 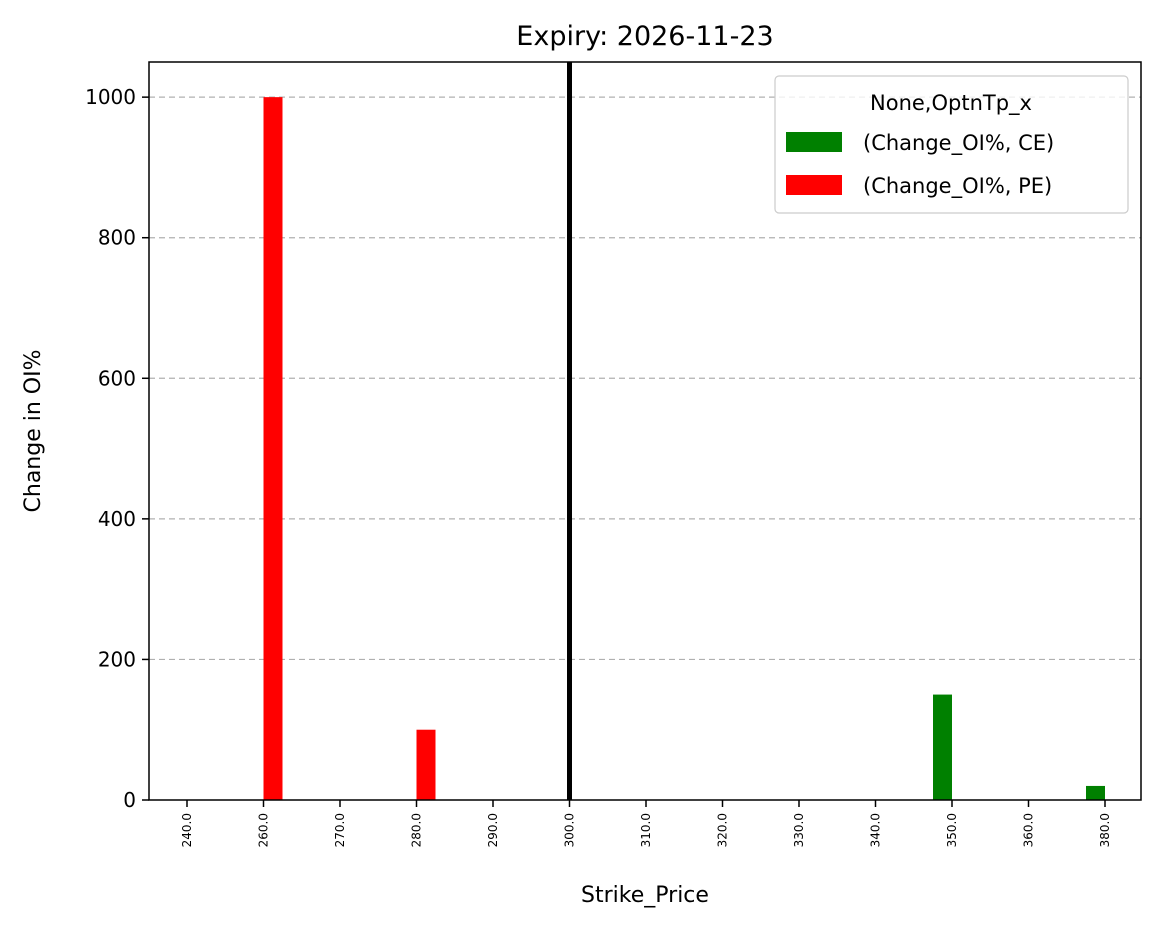 What do you see at coordinates (264, 830) in the screenshot?
I see `x-tick-label: 260.0` at bounding box center [264, 830].